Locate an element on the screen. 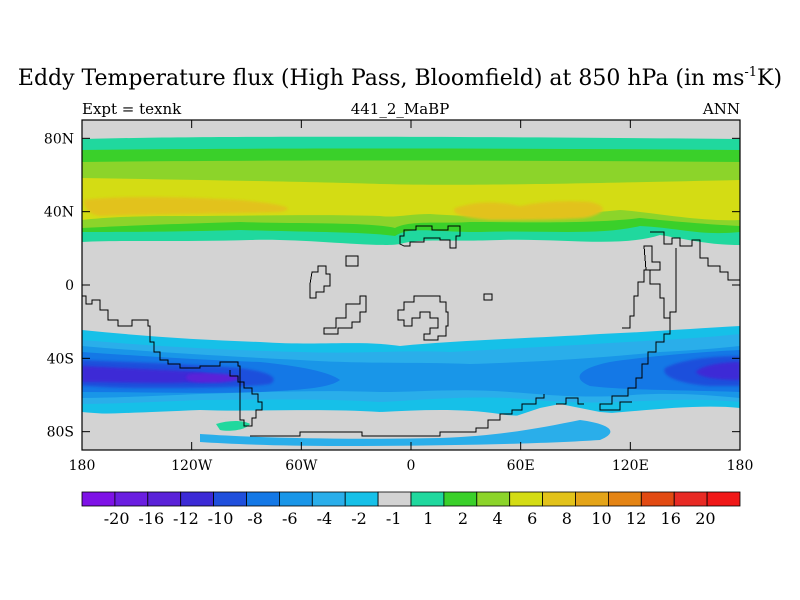 This screenshot has width=800, height=600. title-unit-end: K) is located at coordinates (770, 78).